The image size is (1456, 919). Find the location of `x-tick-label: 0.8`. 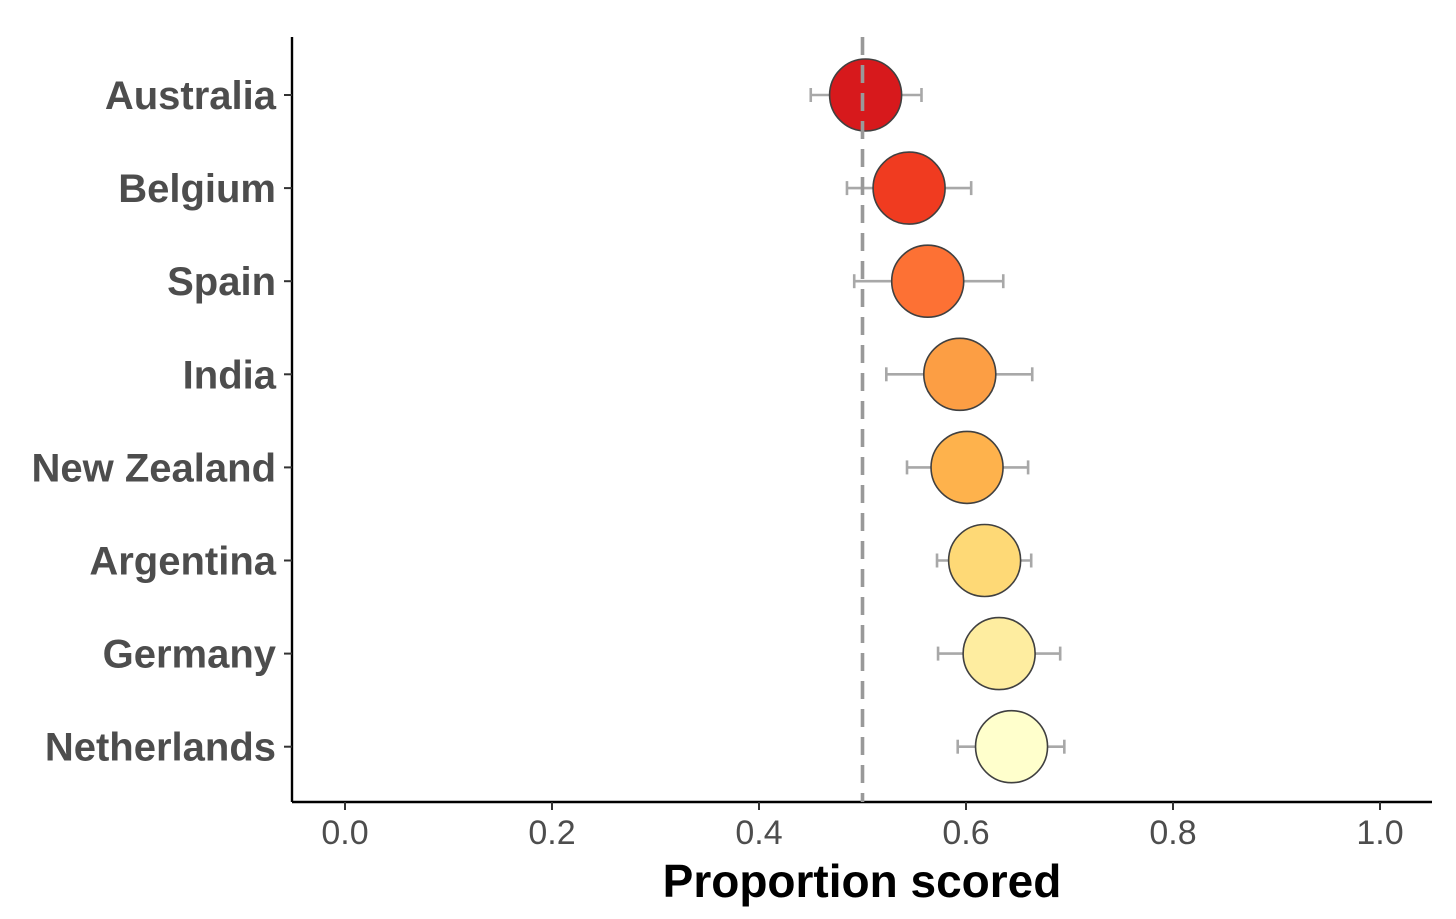

x-tick-label: 0.8 is located at coordinates (1172, 833).